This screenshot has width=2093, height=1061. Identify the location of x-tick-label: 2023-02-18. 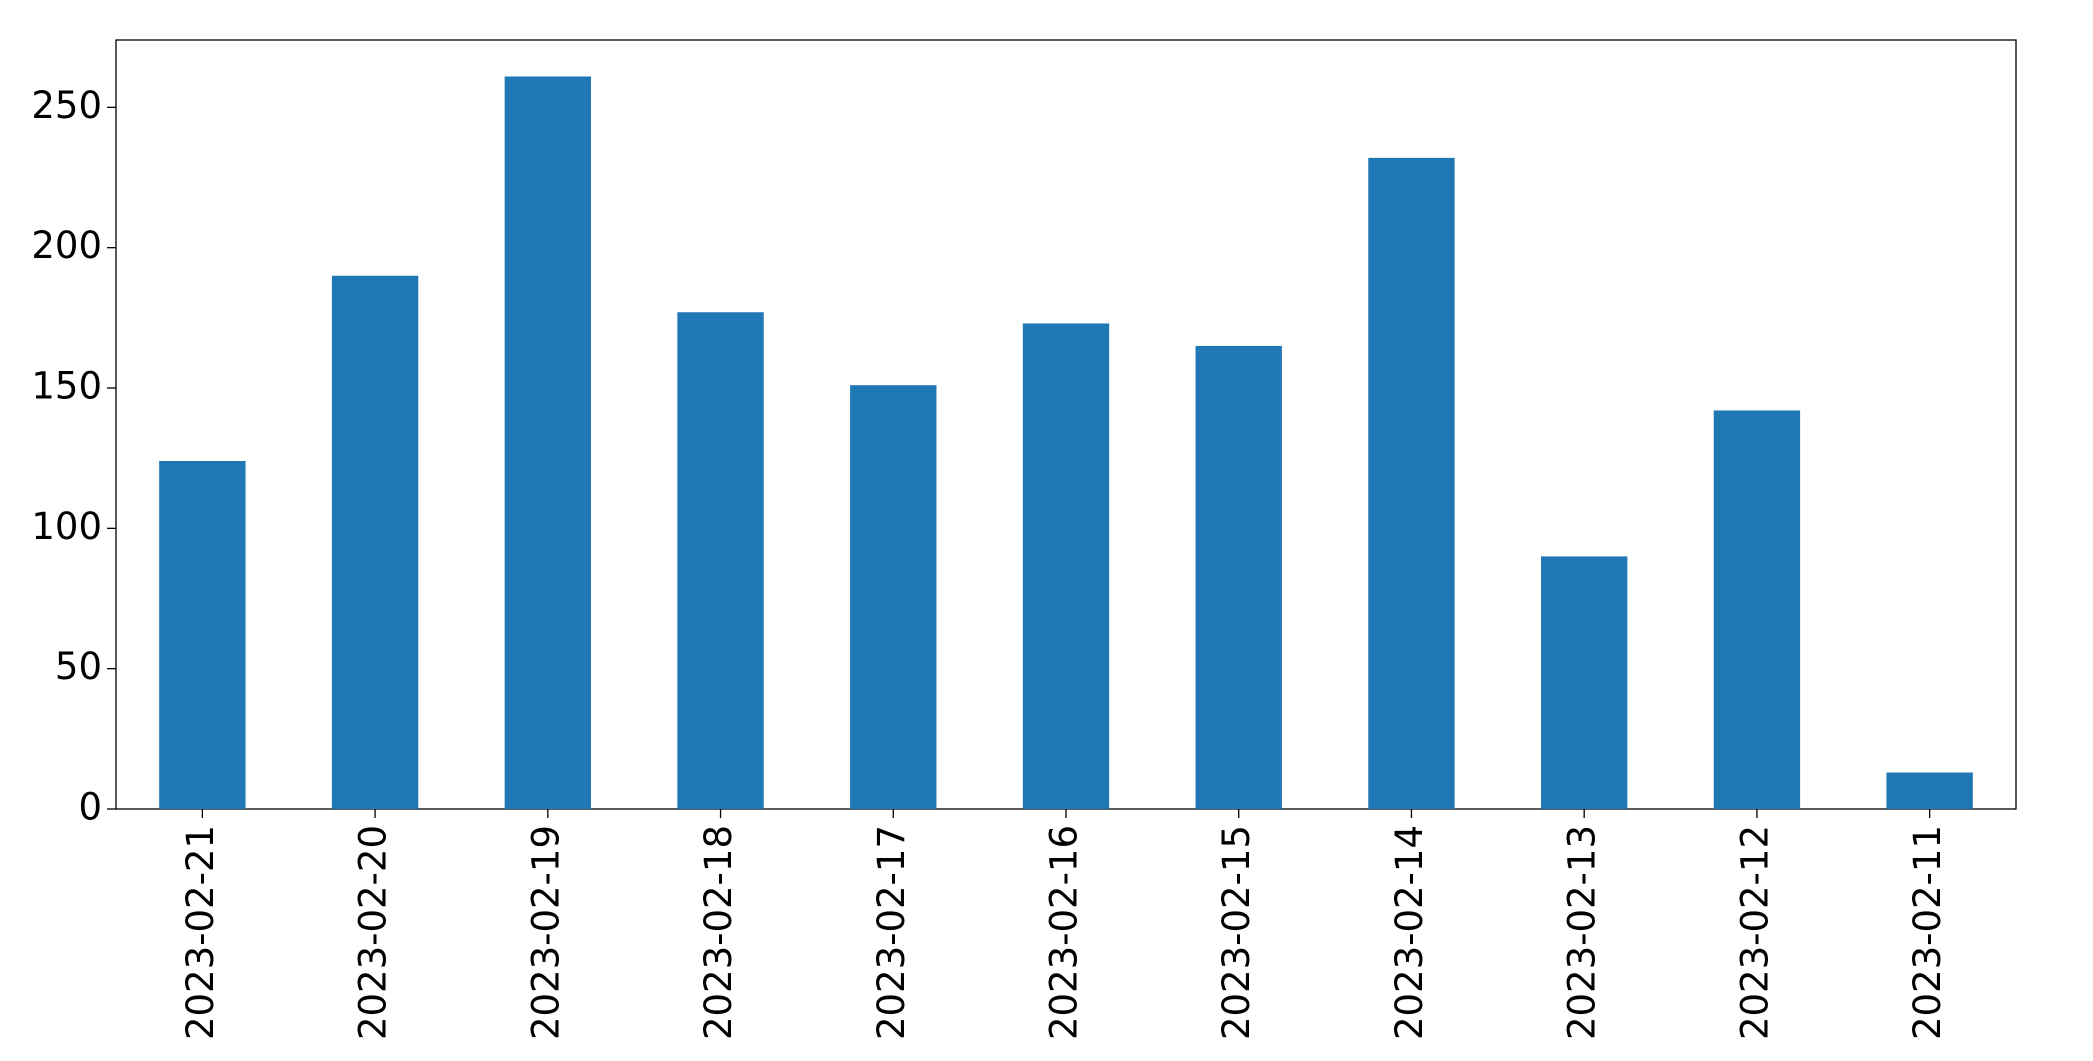
(718, 932).